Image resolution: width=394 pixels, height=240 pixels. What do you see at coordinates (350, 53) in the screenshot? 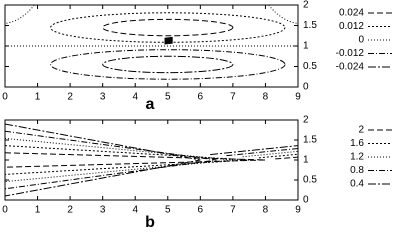
I see `legend-label: -0.012` at bounding box center [350, 53].